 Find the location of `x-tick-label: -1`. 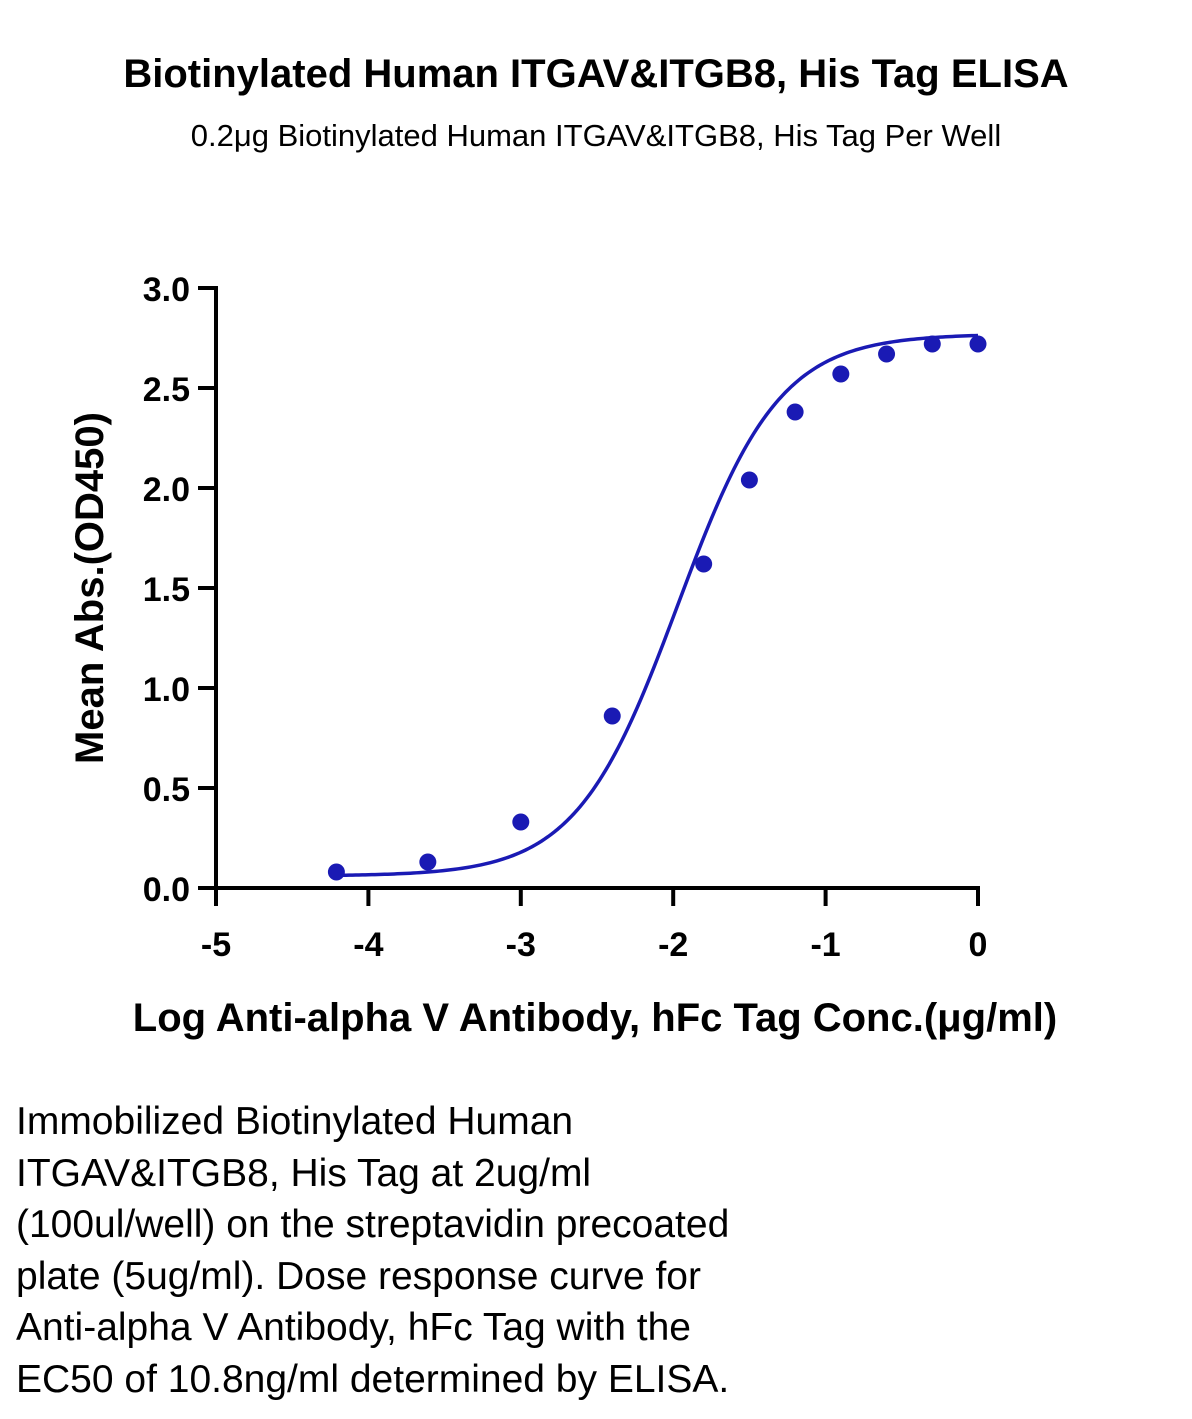

x-tick-label: -1 is located at coordinates (825, 945).